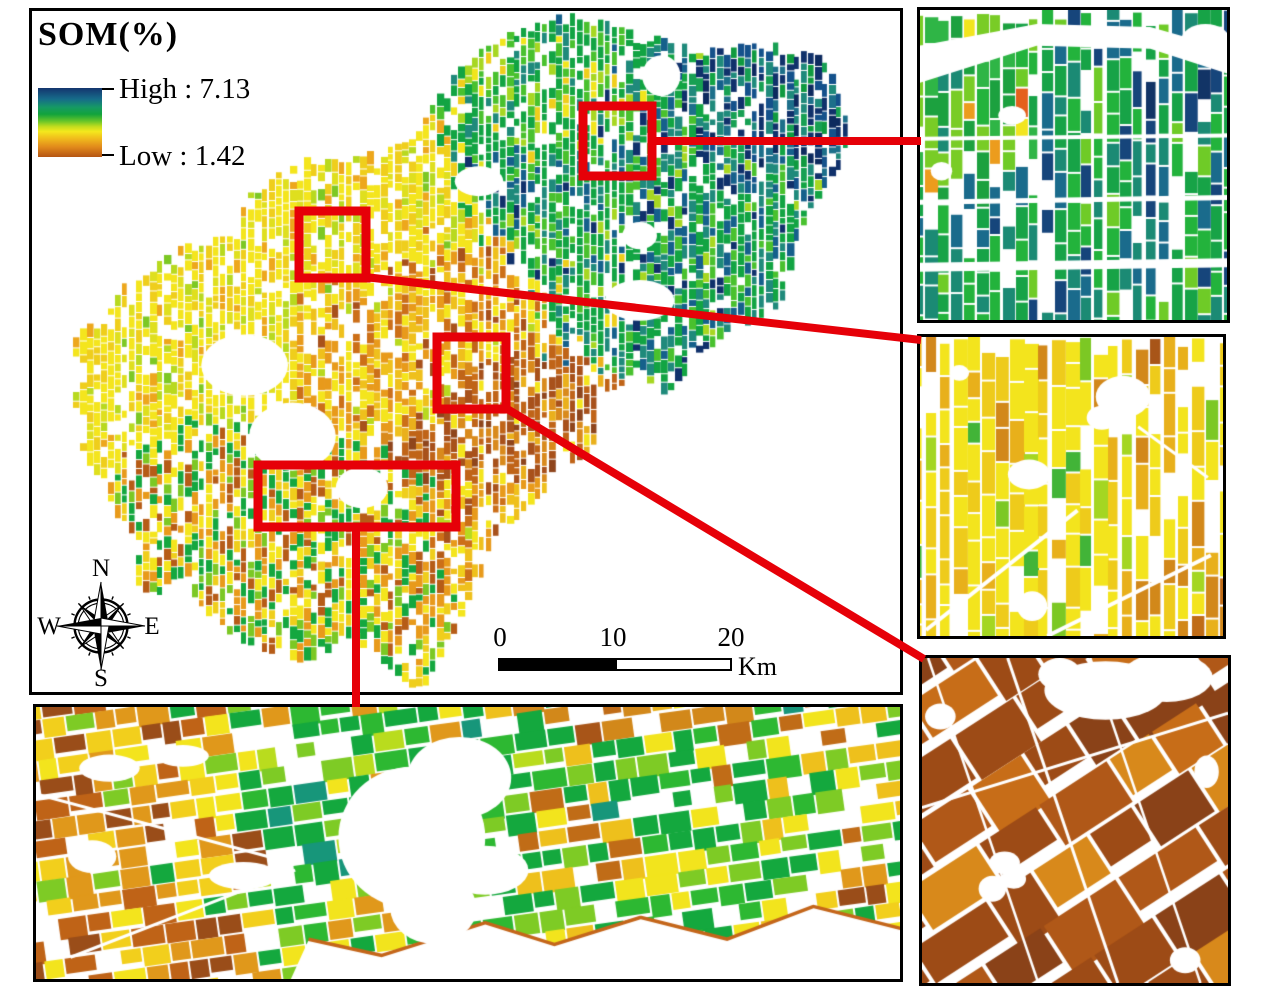 Image resolution: width=1268 pixels, height=1005 pixels. Describe the element at coordinates (108, 34) in the screenshot. I see `legend-title: SOM(%)` at that location.